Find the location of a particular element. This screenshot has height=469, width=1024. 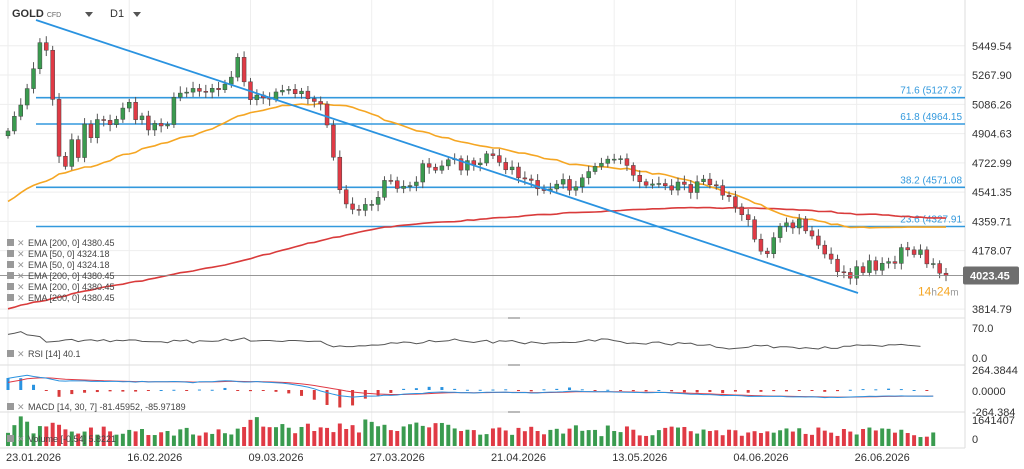

timeframe-label: D1 is located at coordinates (117, 14).